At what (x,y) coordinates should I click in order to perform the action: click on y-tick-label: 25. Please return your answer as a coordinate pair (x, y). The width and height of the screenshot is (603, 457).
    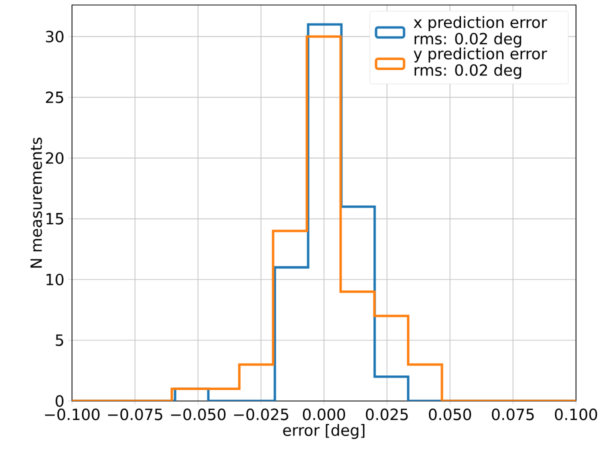
    Looking at the image, I should click on (55, 97).